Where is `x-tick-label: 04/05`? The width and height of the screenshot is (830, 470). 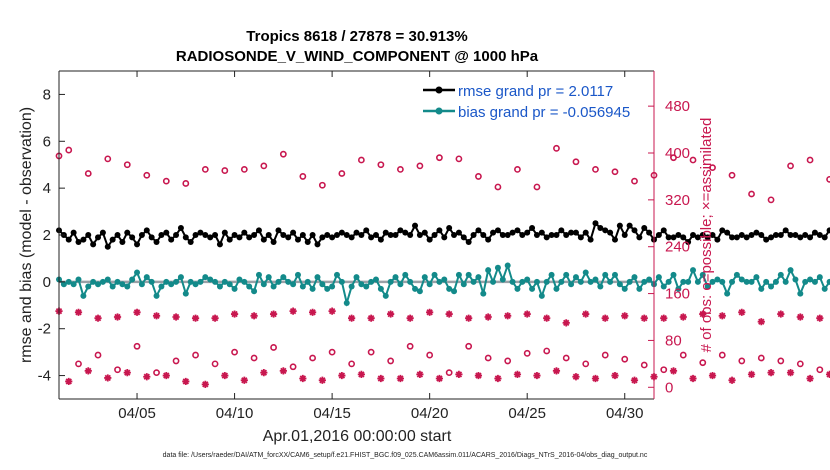 x-tick-label: 04/05 is located at coordinates (137, 413).